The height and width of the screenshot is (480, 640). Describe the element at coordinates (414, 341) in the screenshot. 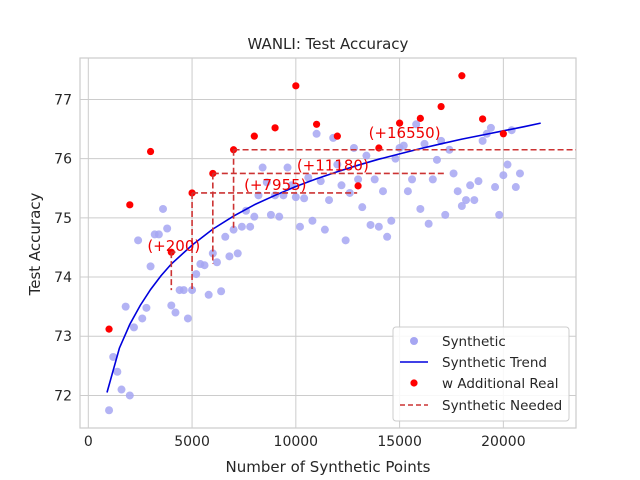

I see `legend-synthetic-marker` at that location.